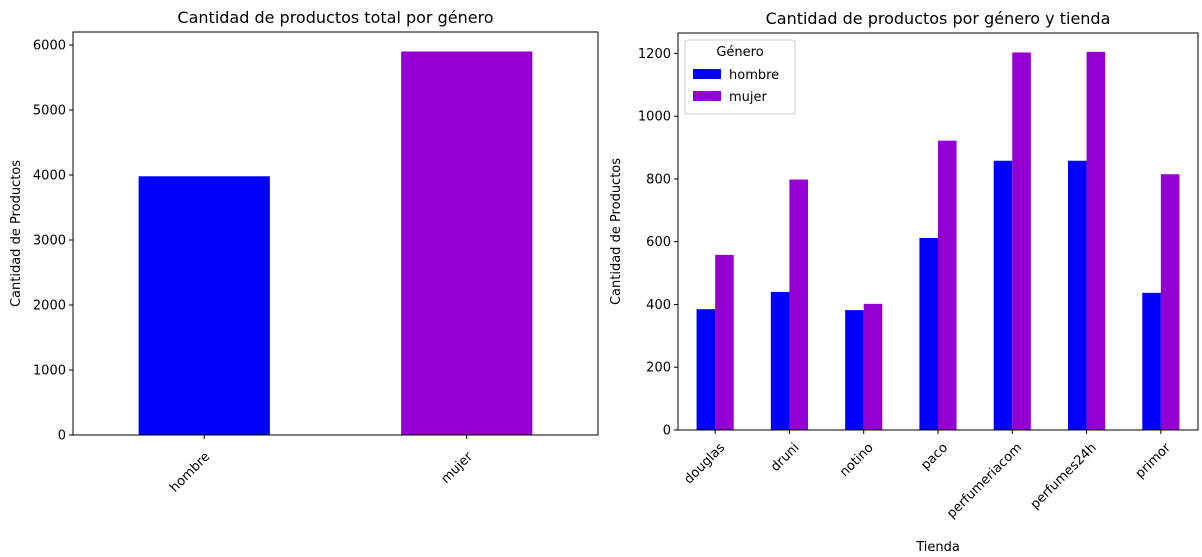 The width and height of the screenshot is (1202, 557). Describe the element at coordinates (785, 457) in the screenshot. I see `x-tick-label: druni` at that location.